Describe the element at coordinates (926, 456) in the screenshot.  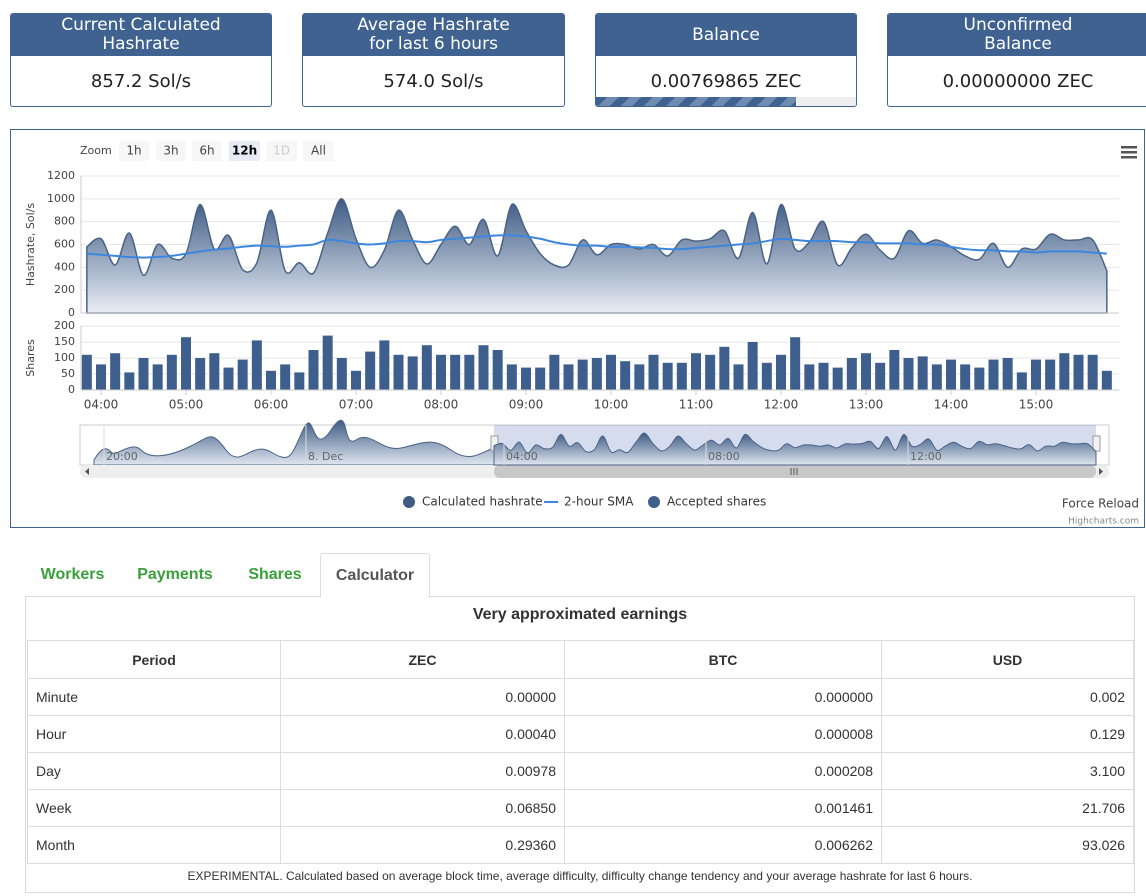
I see `navigator-label: 12:00` at that location.